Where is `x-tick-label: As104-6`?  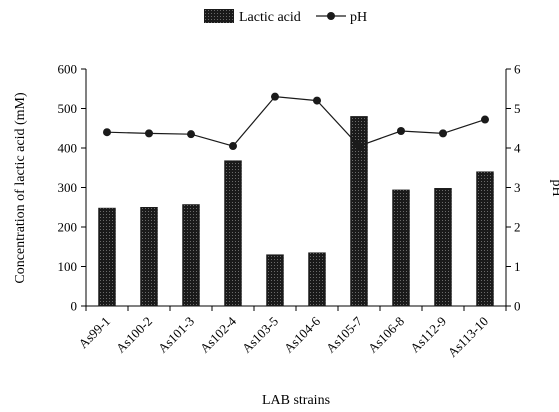
x-tick-label: As104-6 is located at coordinates (302, 334).